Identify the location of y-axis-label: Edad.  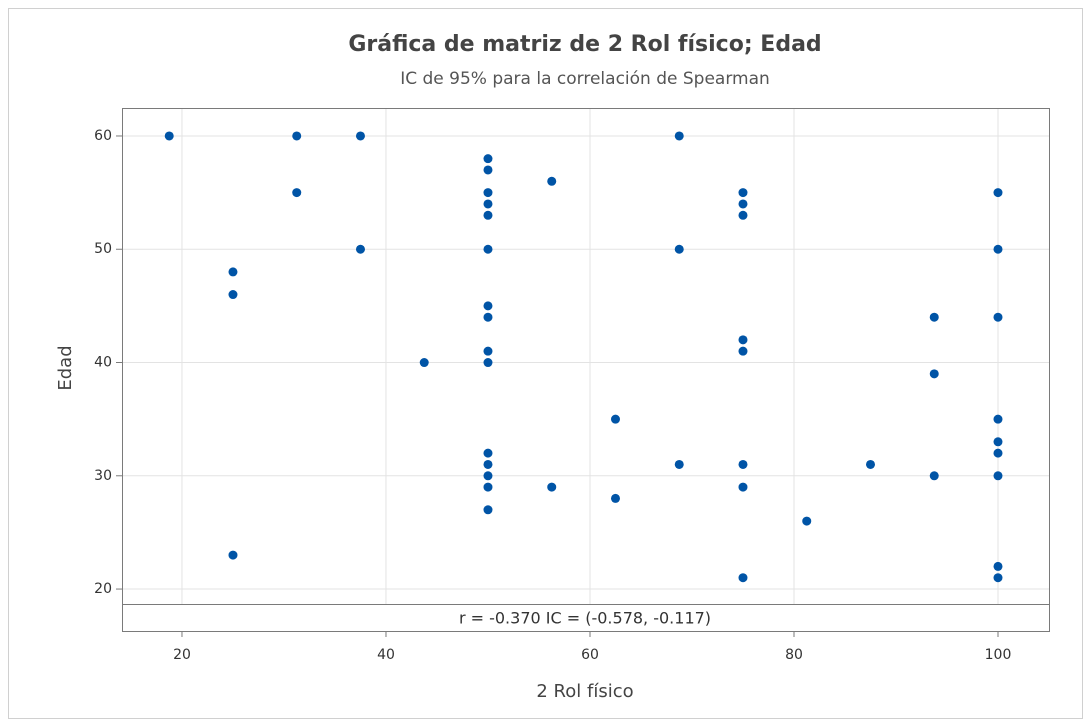
(65, 367).